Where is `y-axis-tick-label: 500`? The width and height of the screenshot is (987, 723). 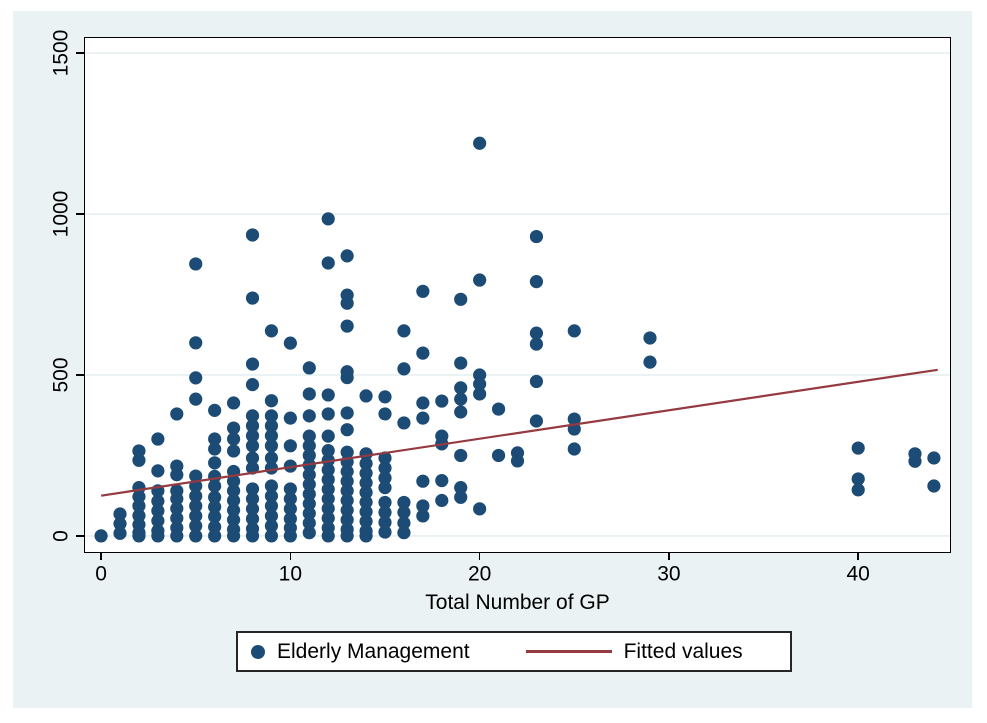
y-axis-tick-label: 500 is located at coordinates (61, 375).